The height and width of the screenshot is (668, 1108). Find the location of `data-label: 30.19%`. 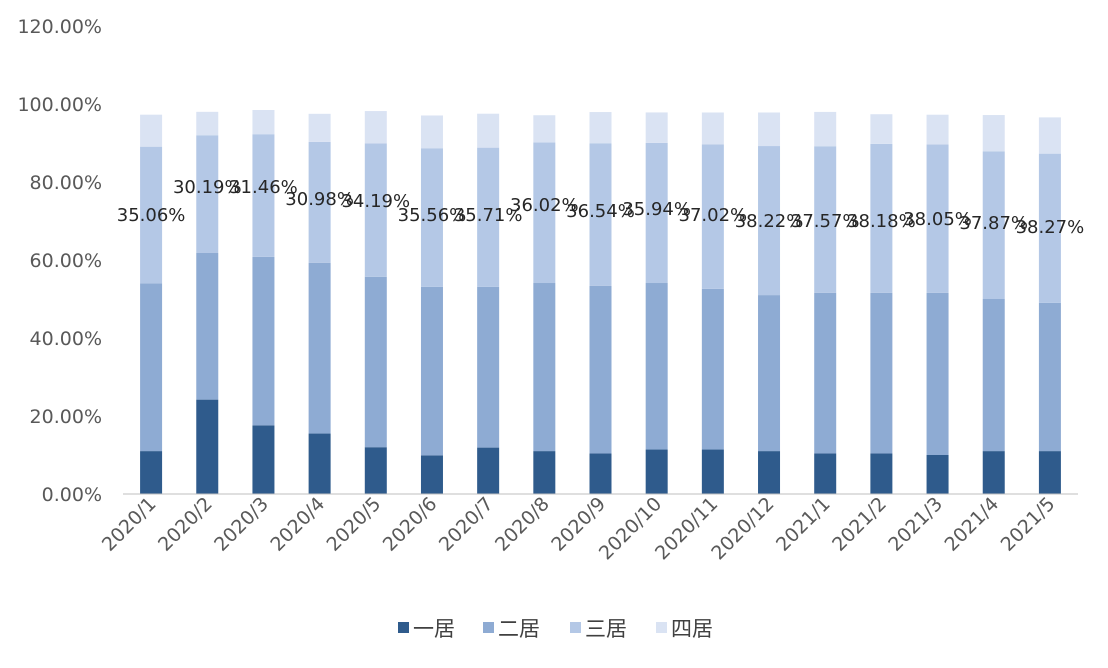

data-label: 30.19% is located at coordinates (207, 187).